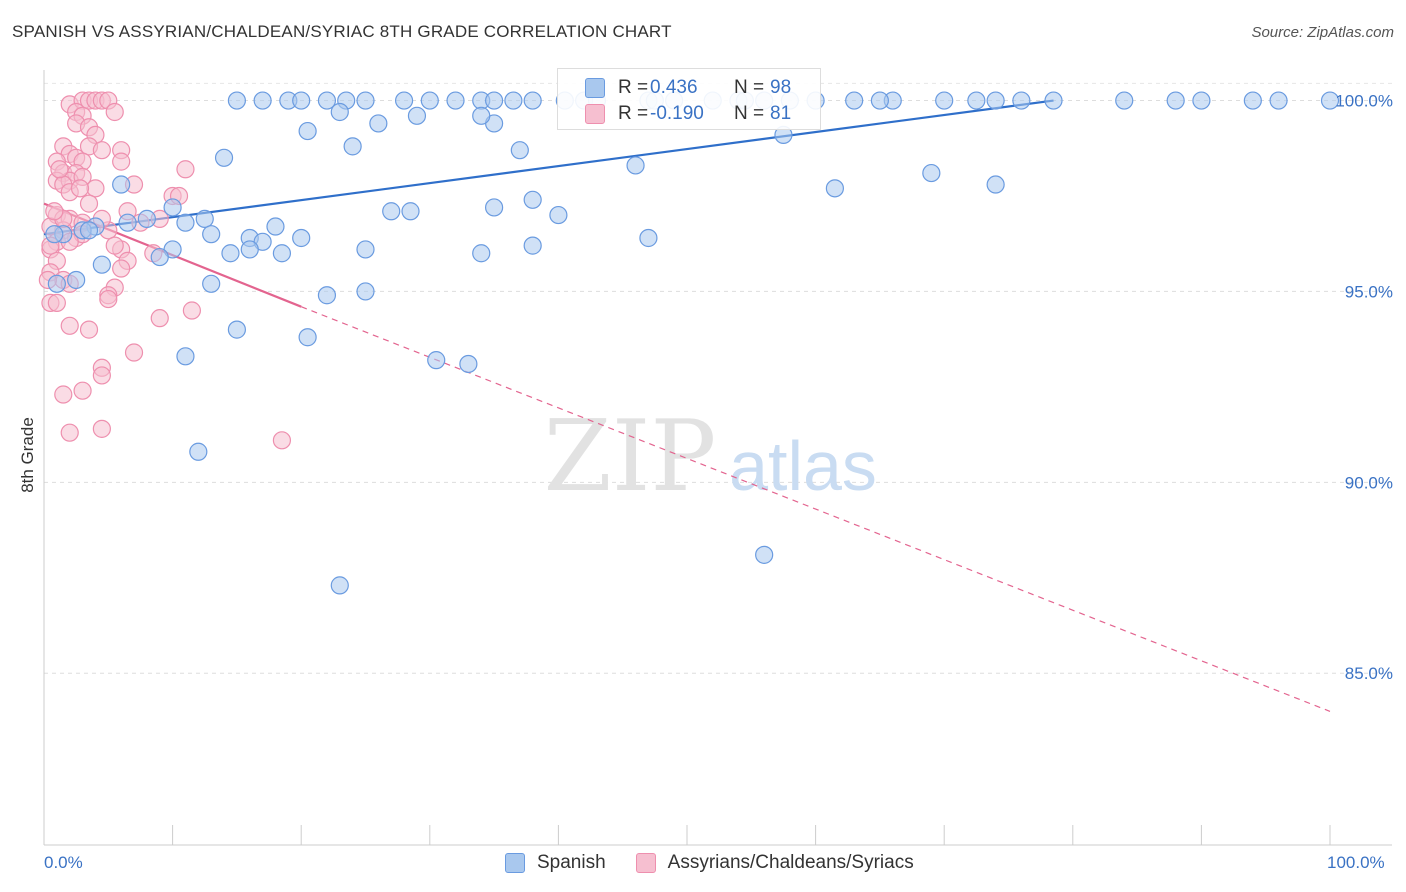 The height and width of the screenshot is (892, 1406). What do you see at coordinates (781, 87) in the screenshot?
I see `n-value: 98` at bounding box center [781, 87].